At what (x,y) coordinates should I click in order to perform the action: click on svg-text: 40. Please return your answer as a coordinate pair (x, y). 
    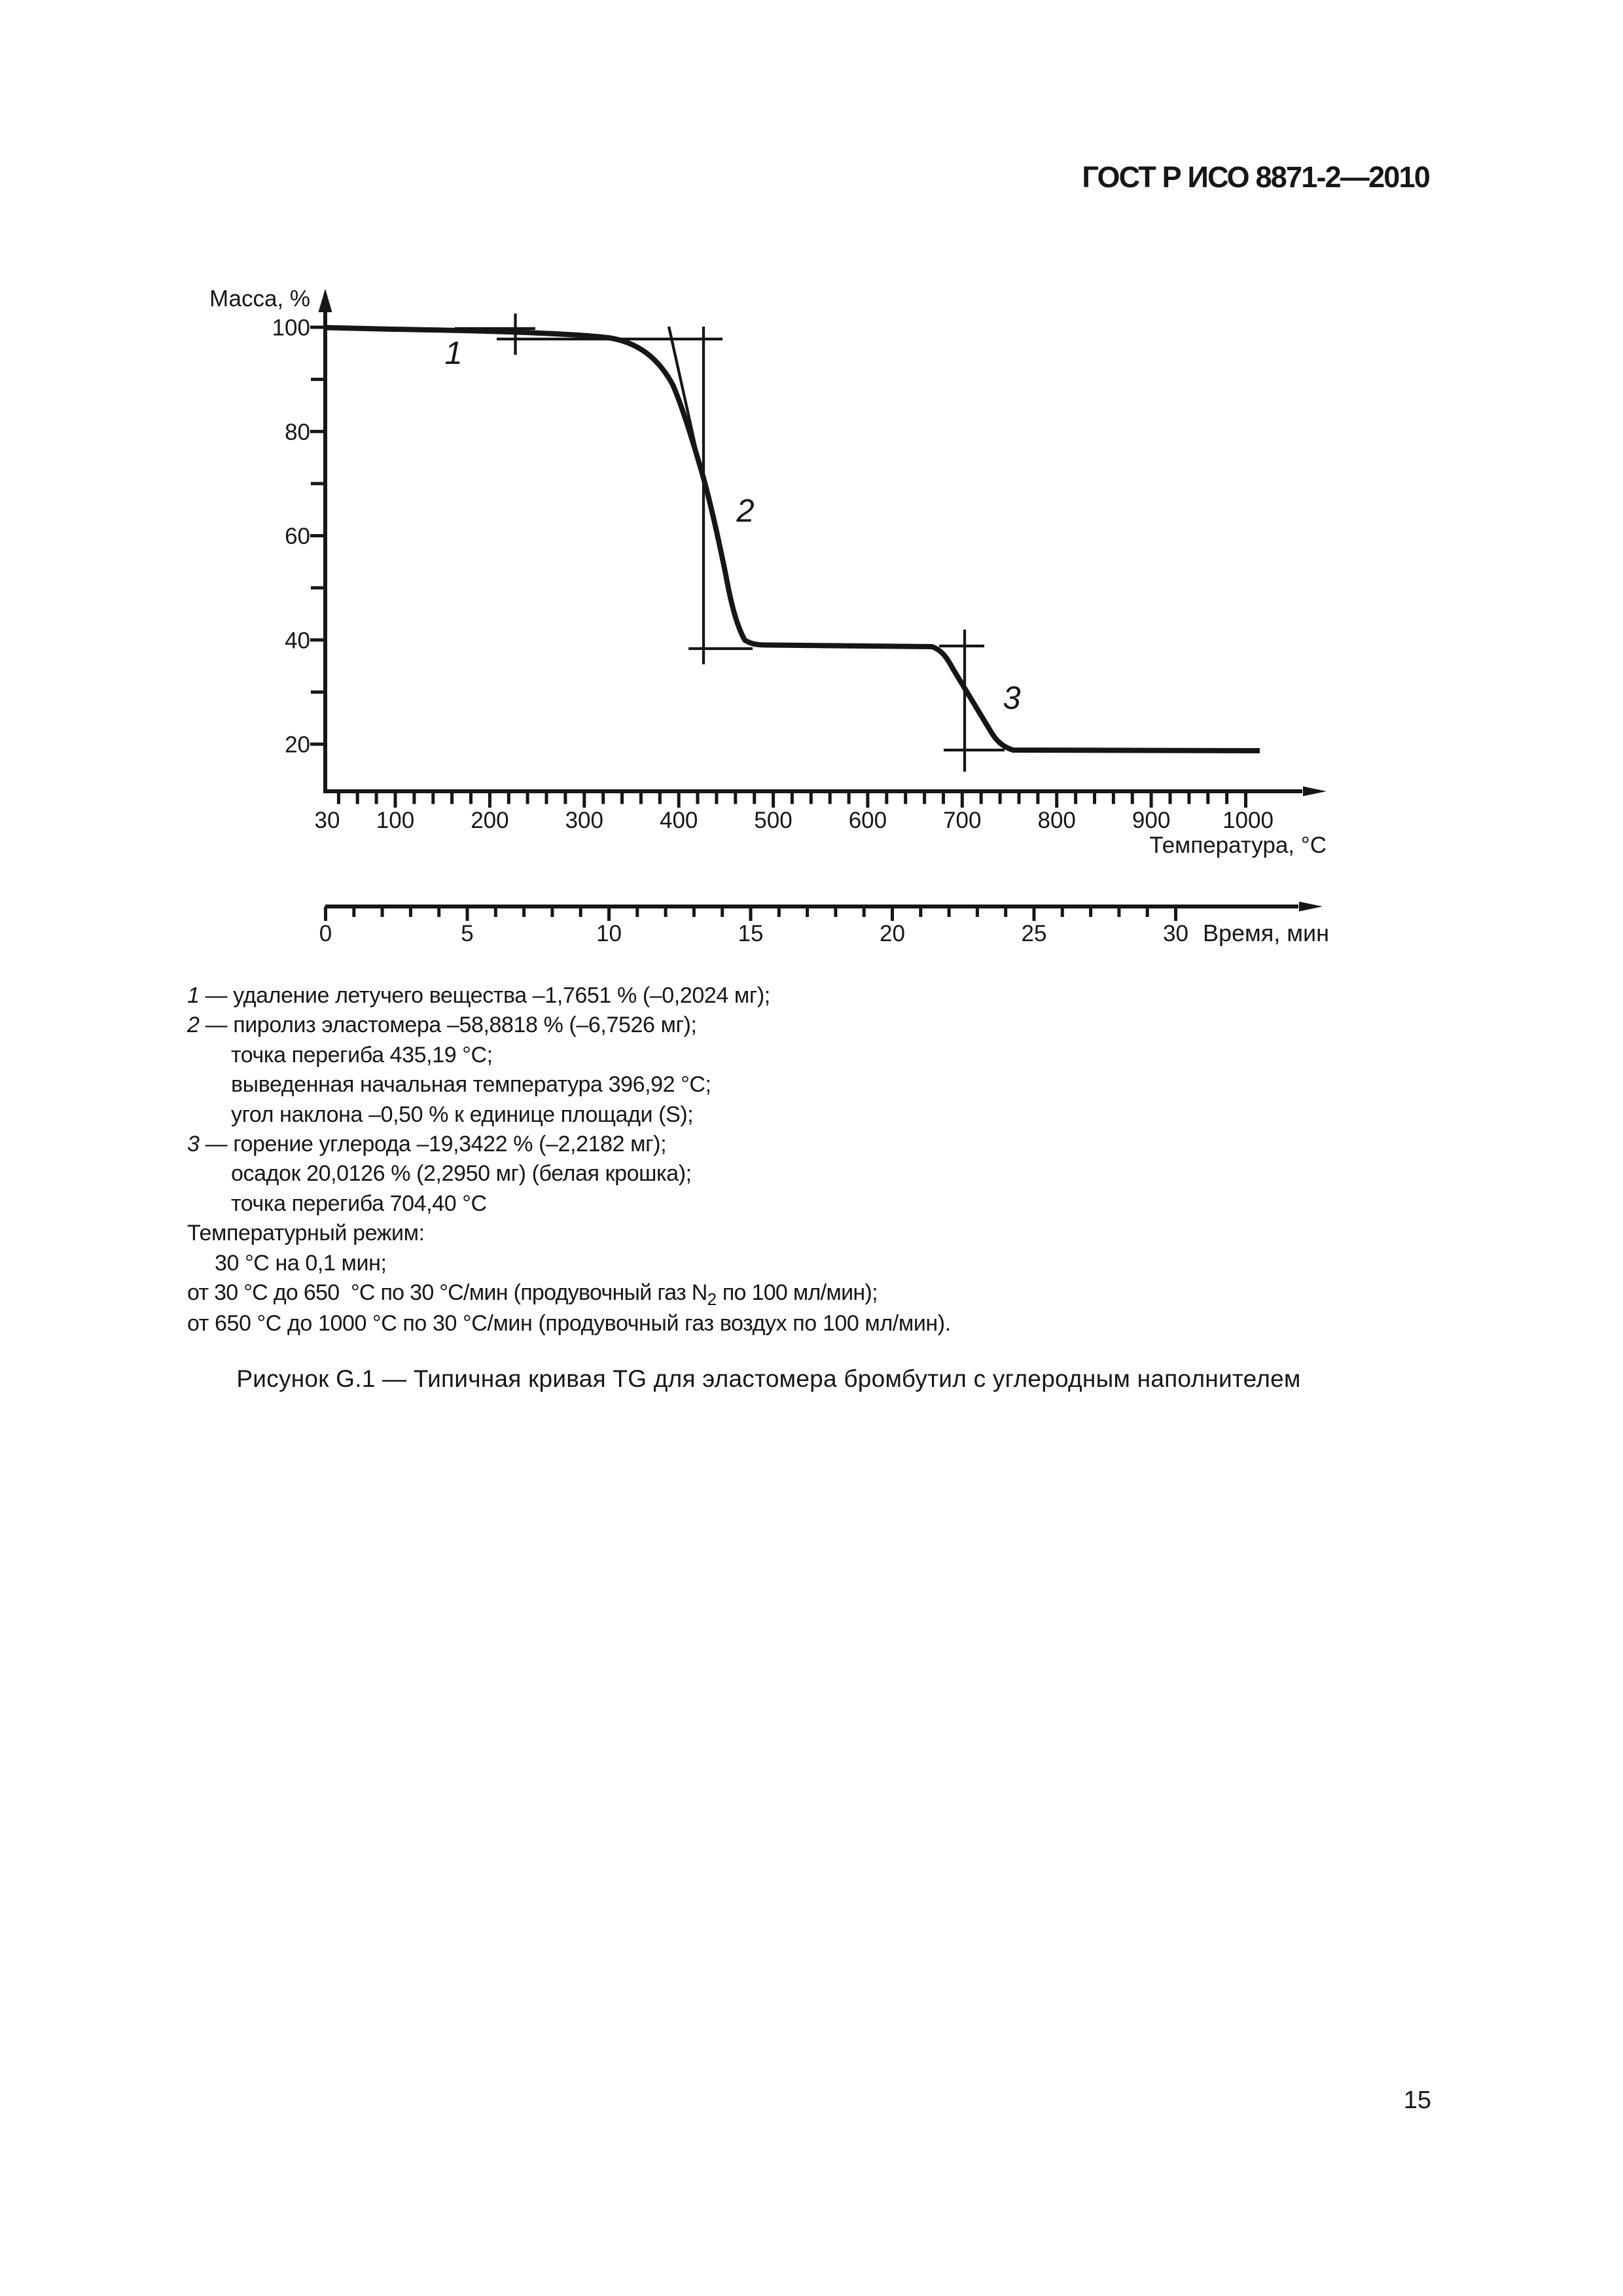
    Looking at the image, I should click on (297, 640).